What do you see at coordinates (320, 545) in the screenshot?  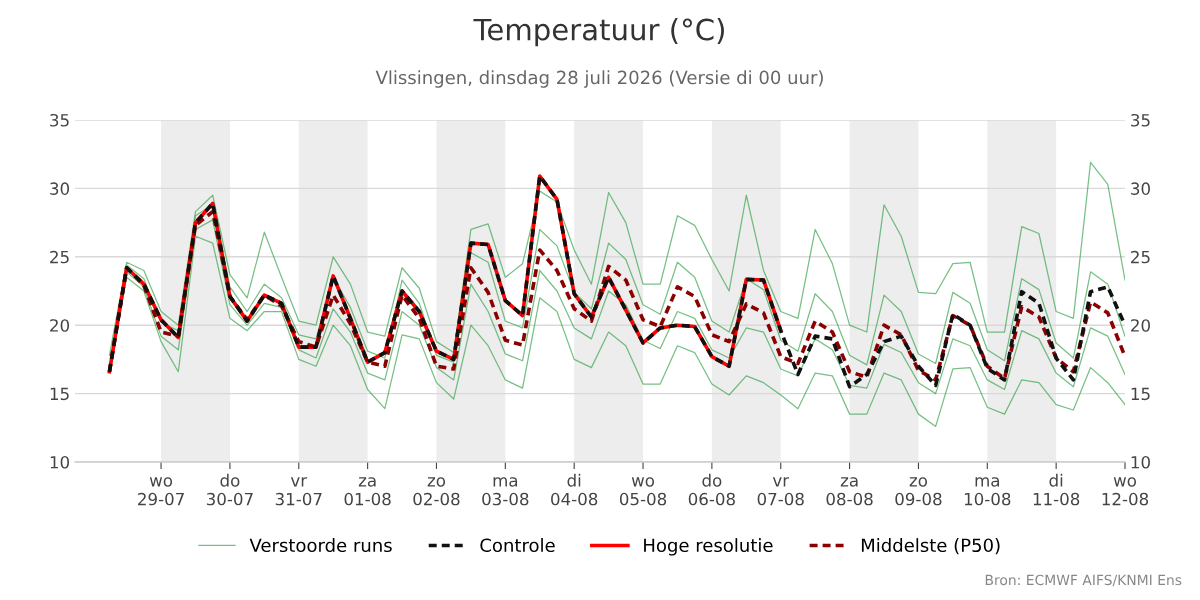 I see `legend-label: Verstoorde runs` at bounding box center [320, 545].